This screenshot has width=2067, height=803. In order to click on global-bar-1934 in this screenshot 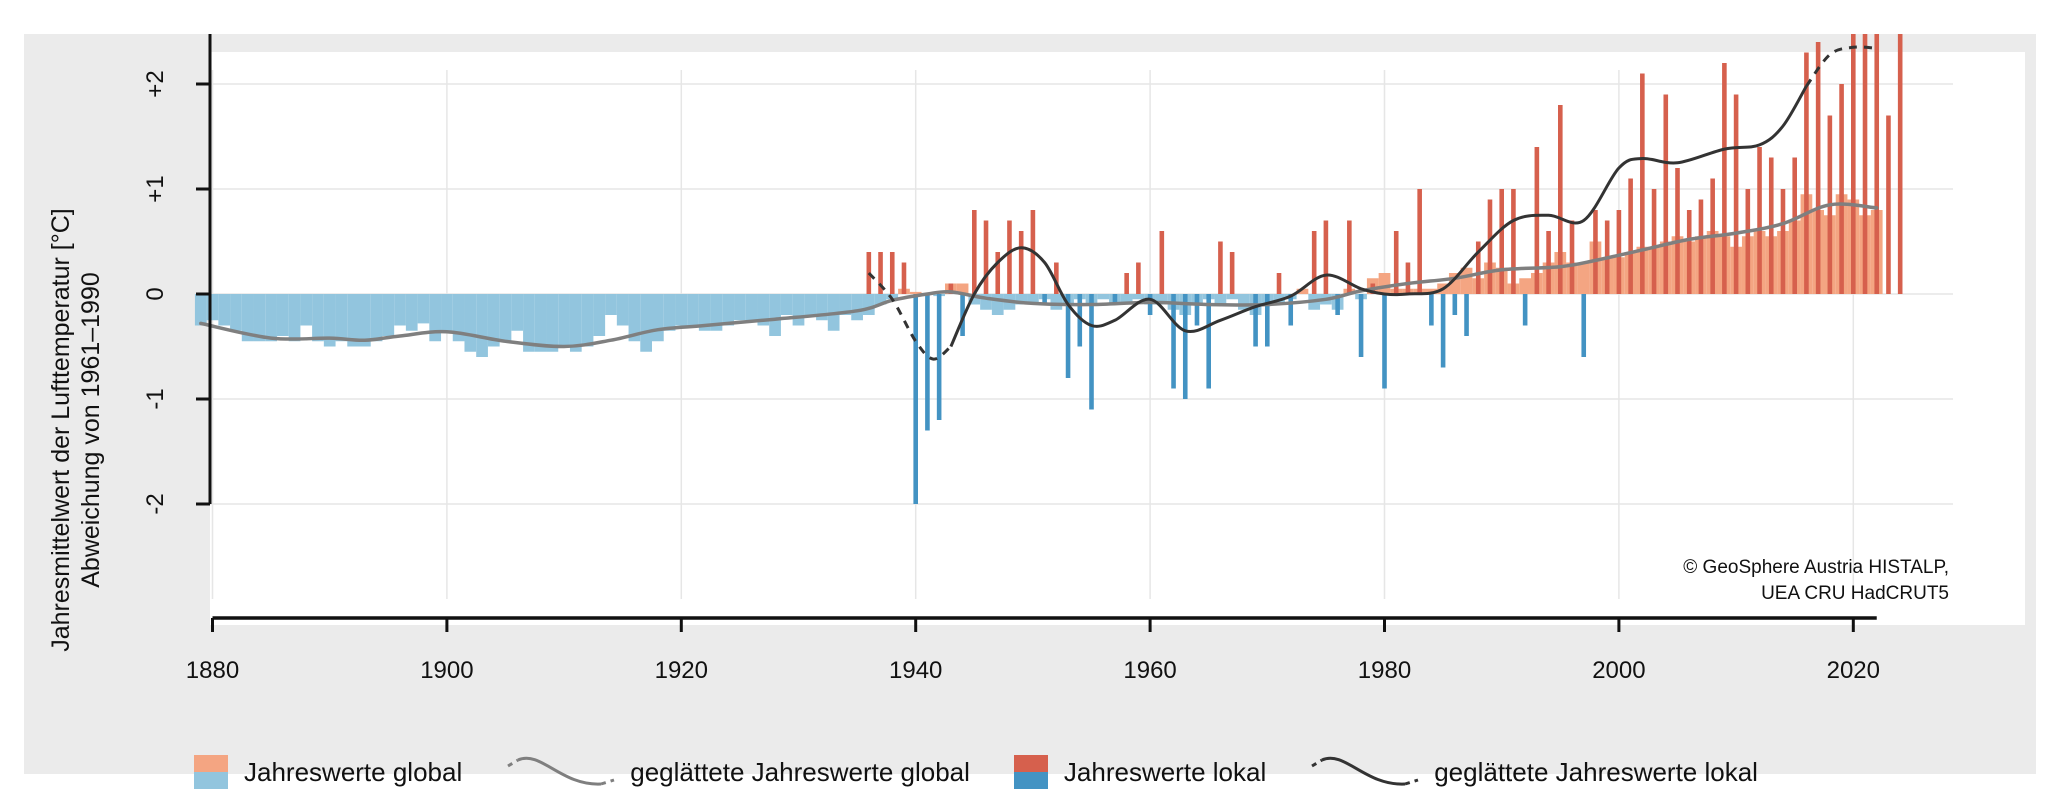, I will do `click(845, 304)`.